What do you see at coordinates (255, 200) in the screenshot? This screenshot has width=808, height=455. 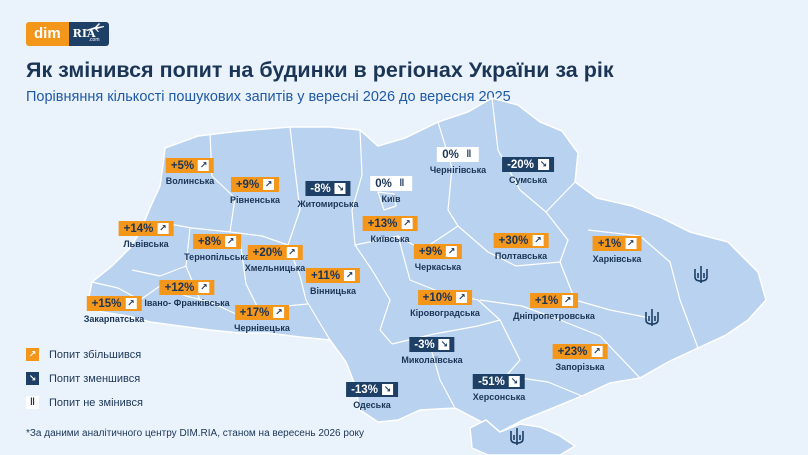 I see `region-name: Рівненська` at bounding box center [255, 200].